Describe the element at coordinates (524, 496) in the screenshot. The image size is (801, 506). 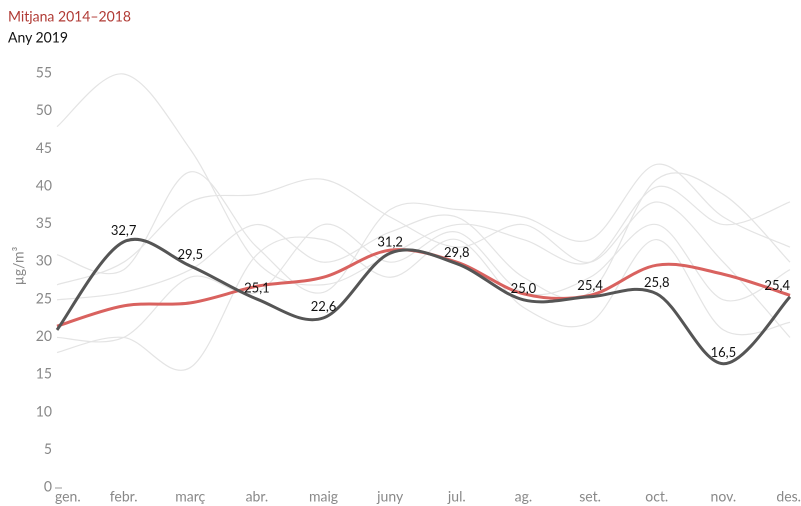
I see `x-tick-label: ag.` at that location.